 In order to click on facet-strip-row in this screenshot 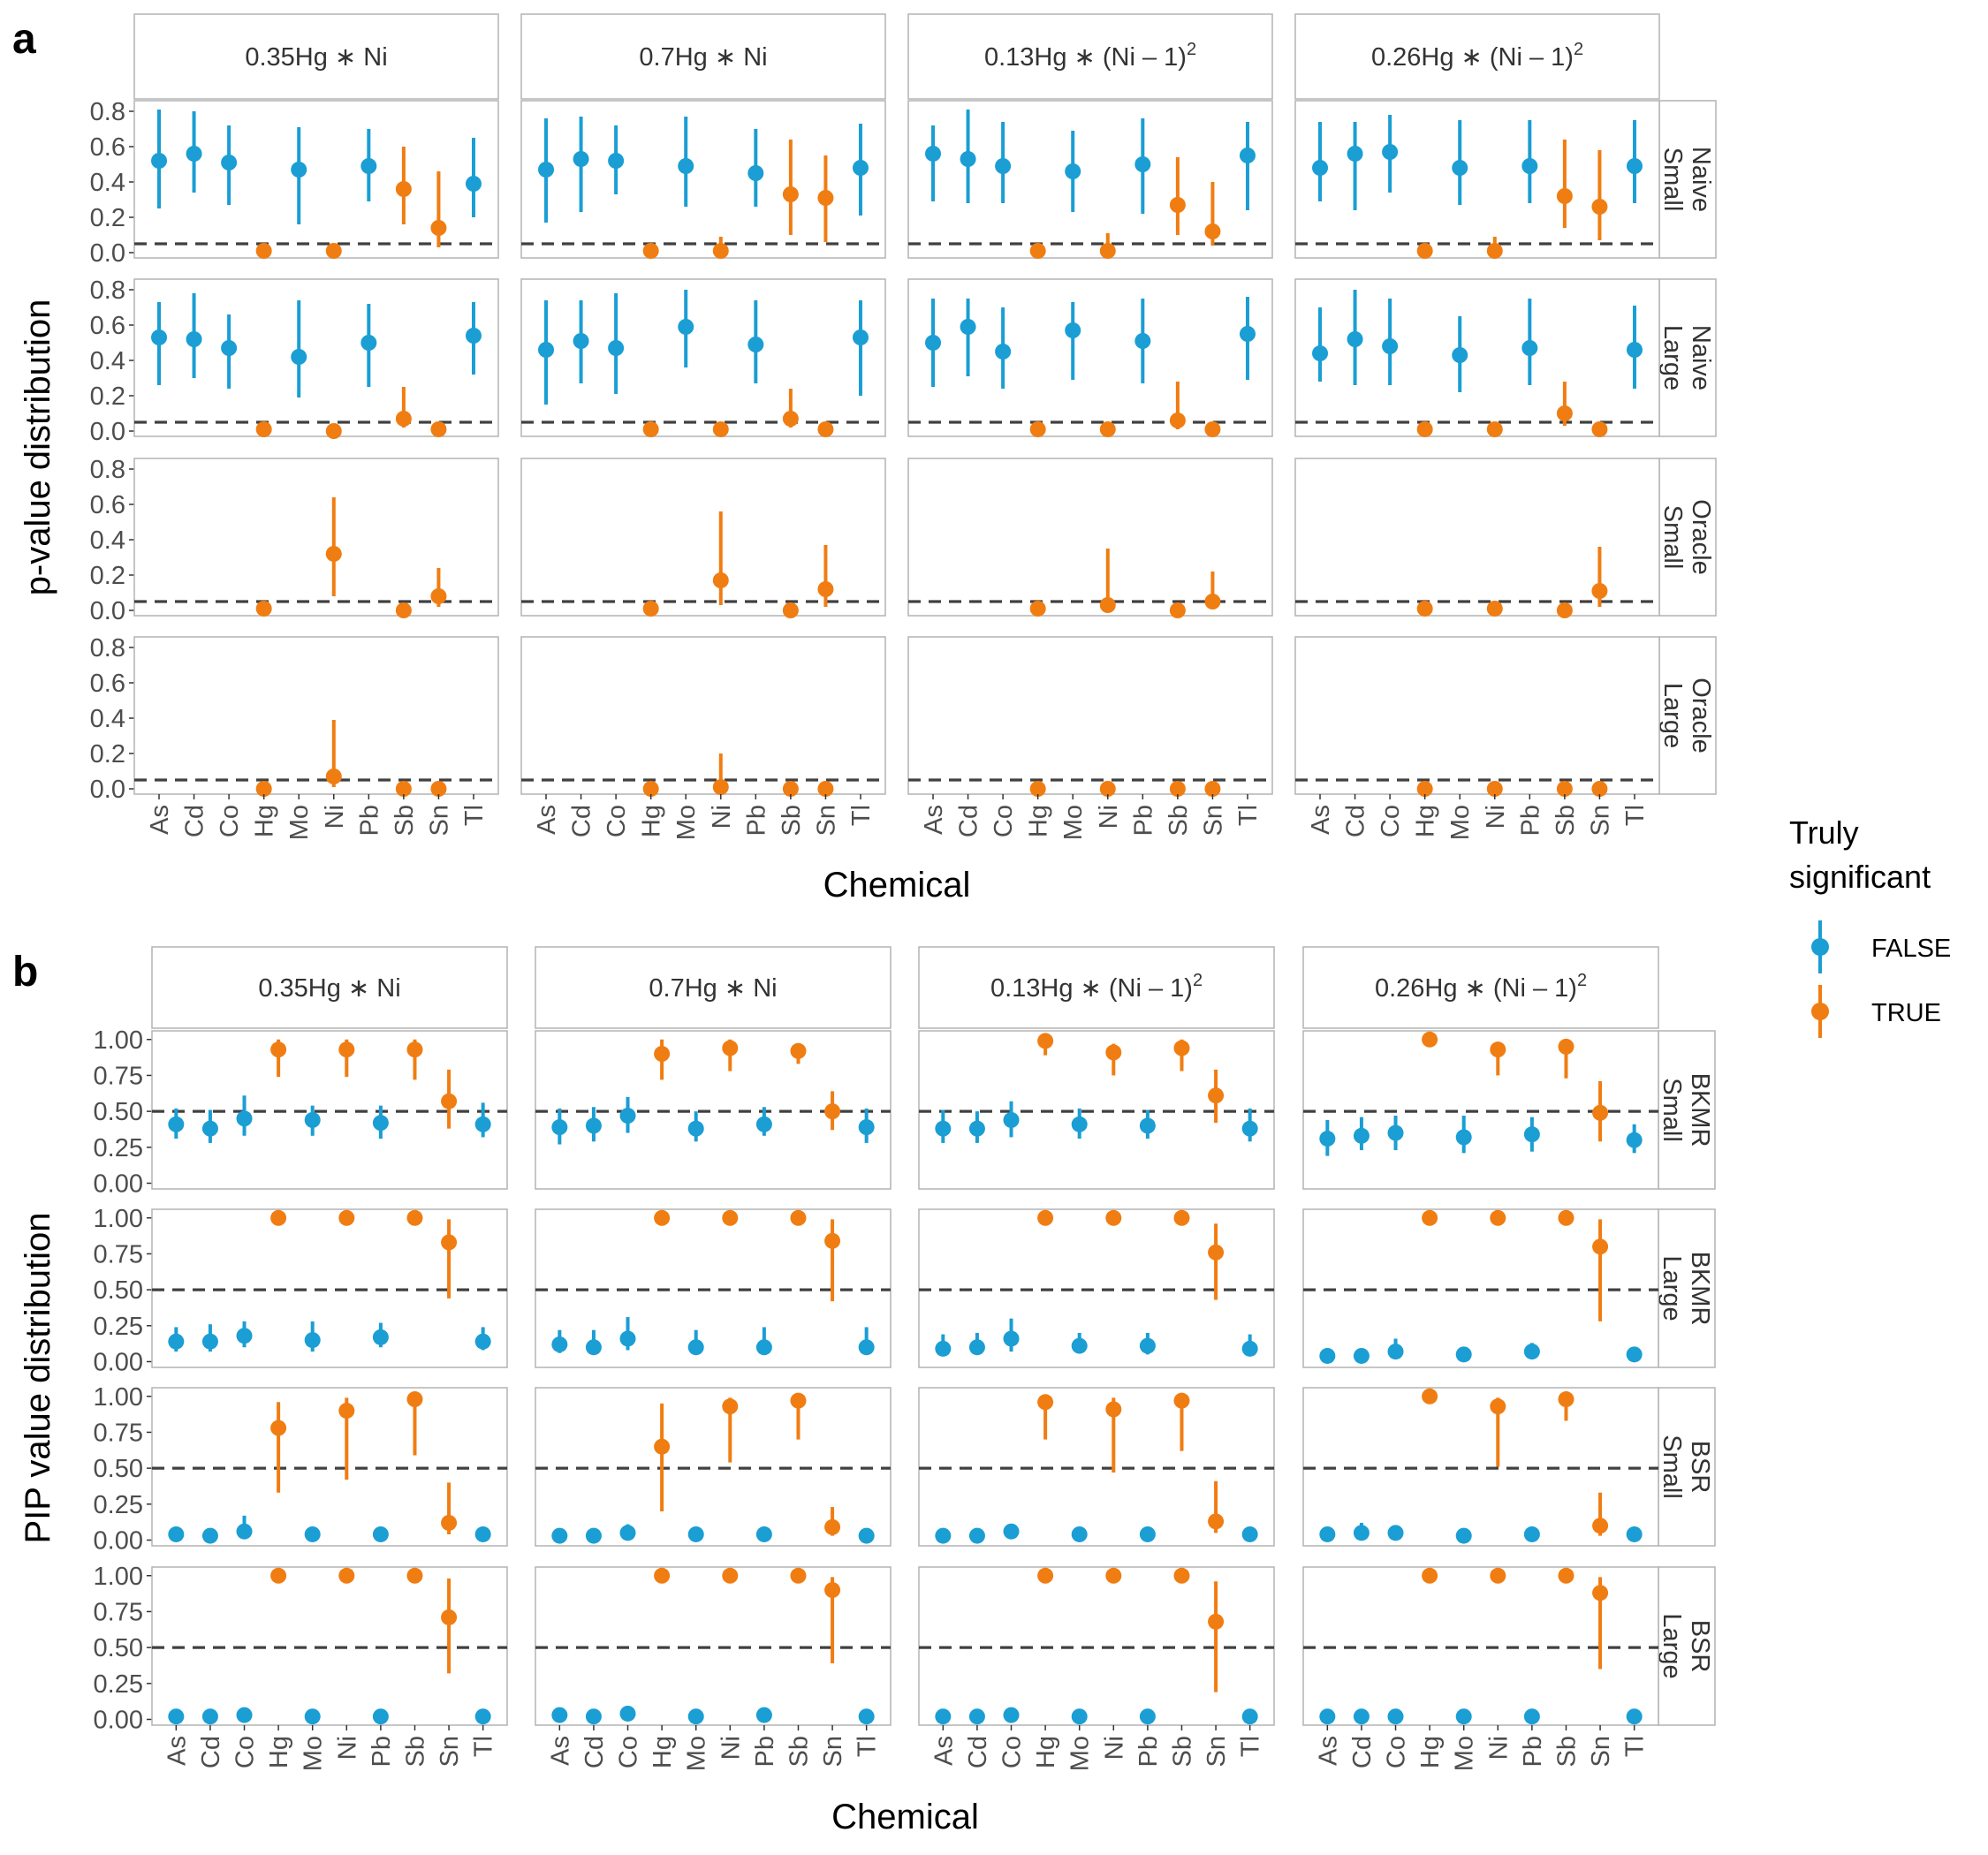, I will do `click(1687, 715)`.